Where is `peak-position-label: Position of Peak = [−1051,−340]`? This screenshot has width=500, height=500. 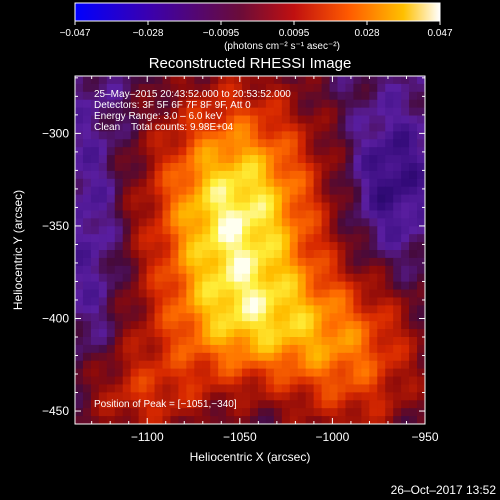
peak-position-label: Position of Peak = [−1051,−340] is located at coordinates (165, 404).